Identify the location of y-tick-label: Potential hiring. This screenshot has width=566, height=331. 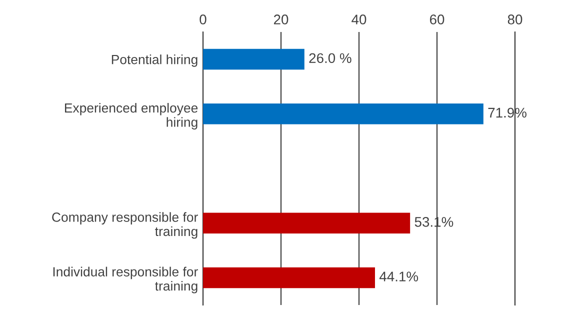
(155, 60).